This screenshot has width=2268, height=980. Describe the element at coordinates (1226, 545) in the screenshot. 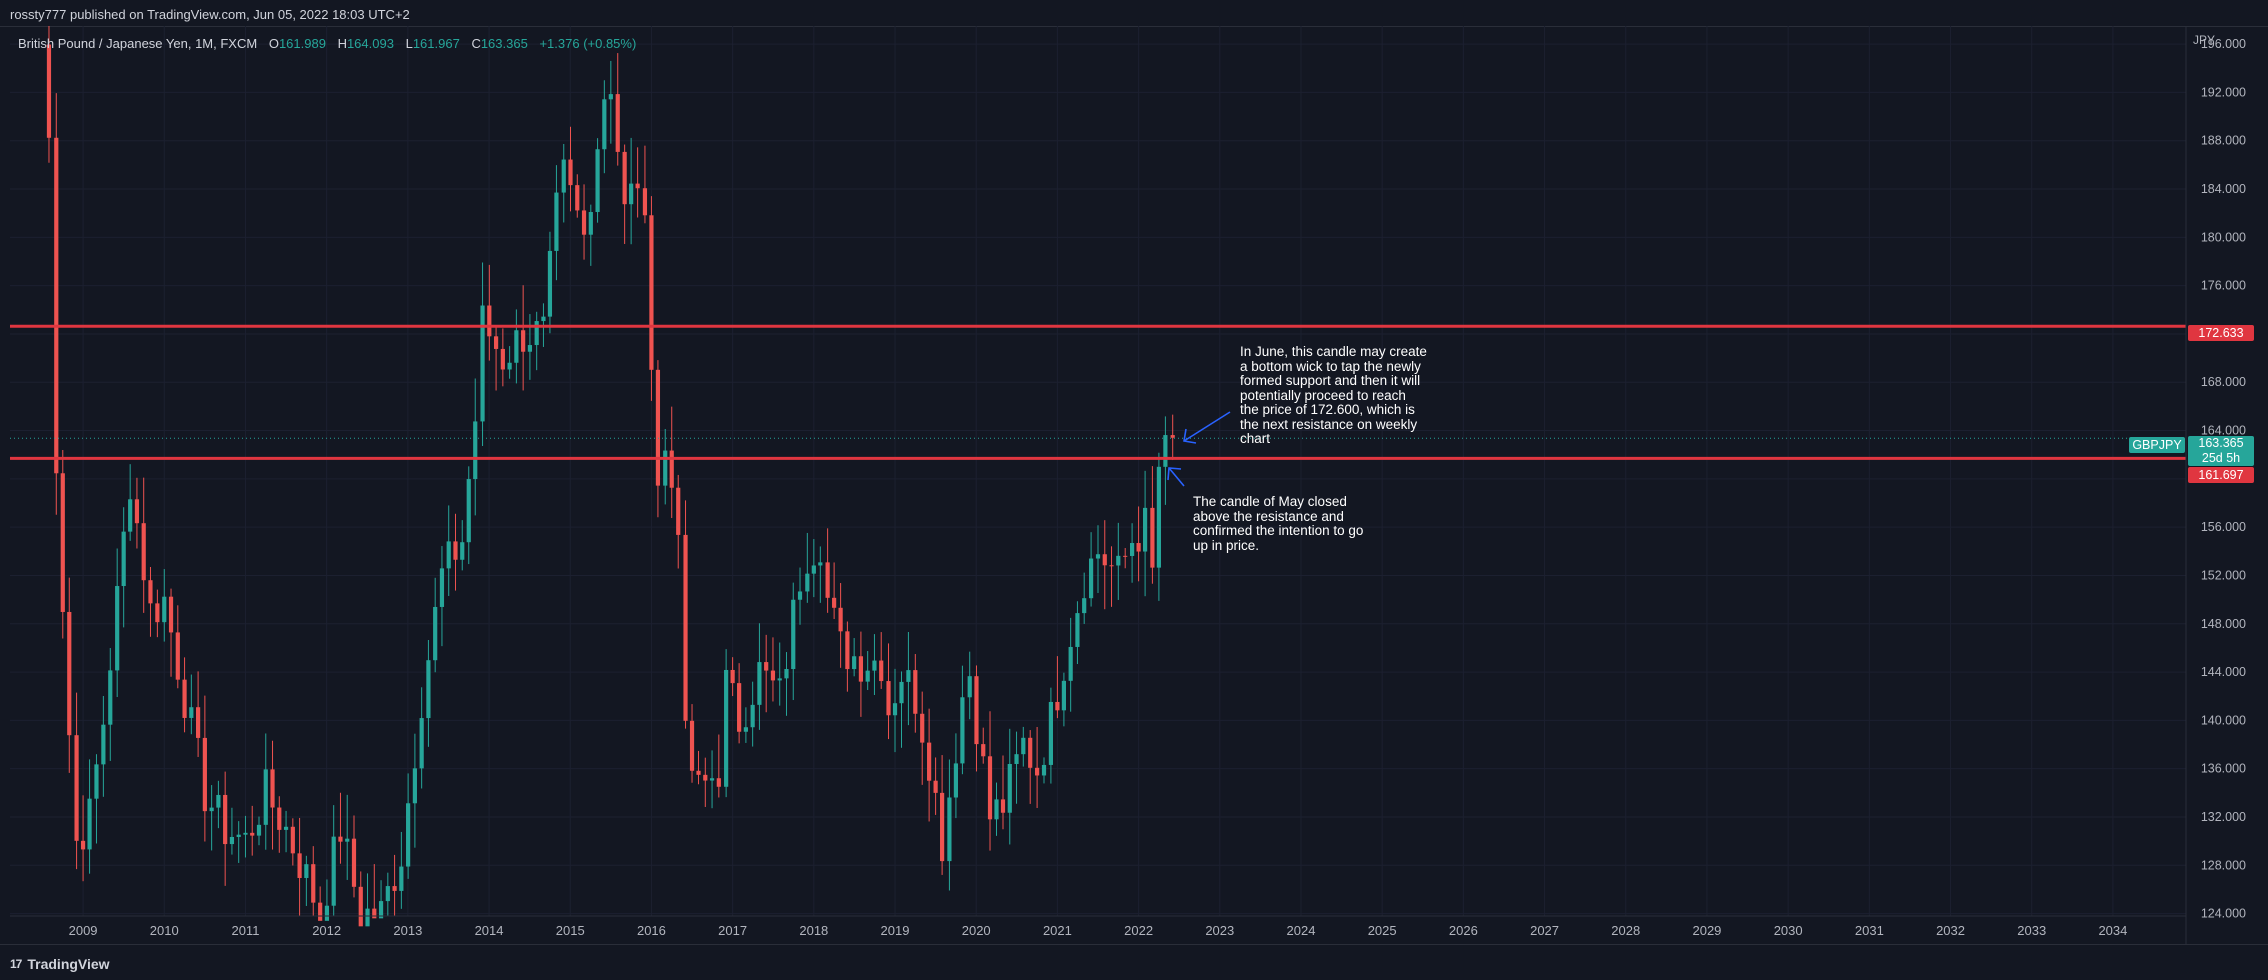

I see `may-note-line: up in price.` at that location.